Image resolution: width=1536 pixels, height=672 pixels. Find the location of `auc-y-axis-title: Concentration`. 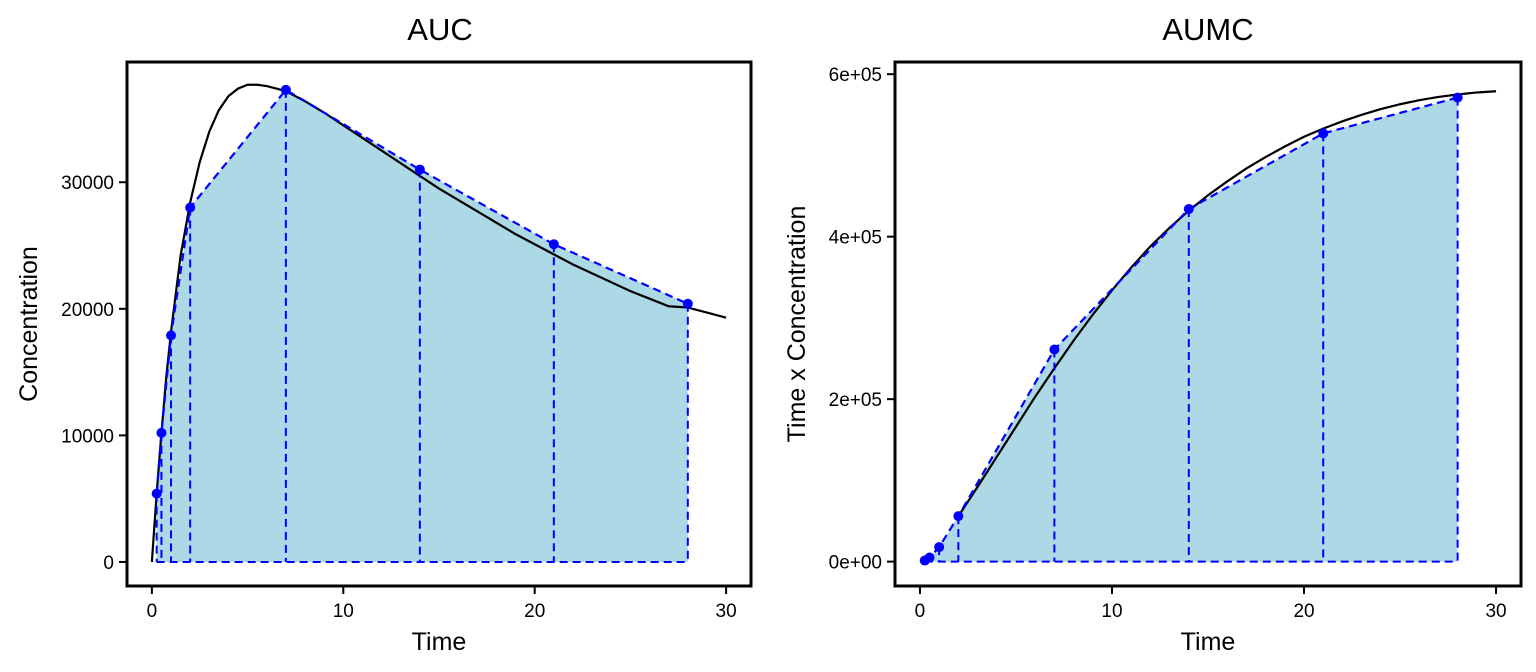

auc-y-axis-title: Concentration is located at coordinates (29, 324).